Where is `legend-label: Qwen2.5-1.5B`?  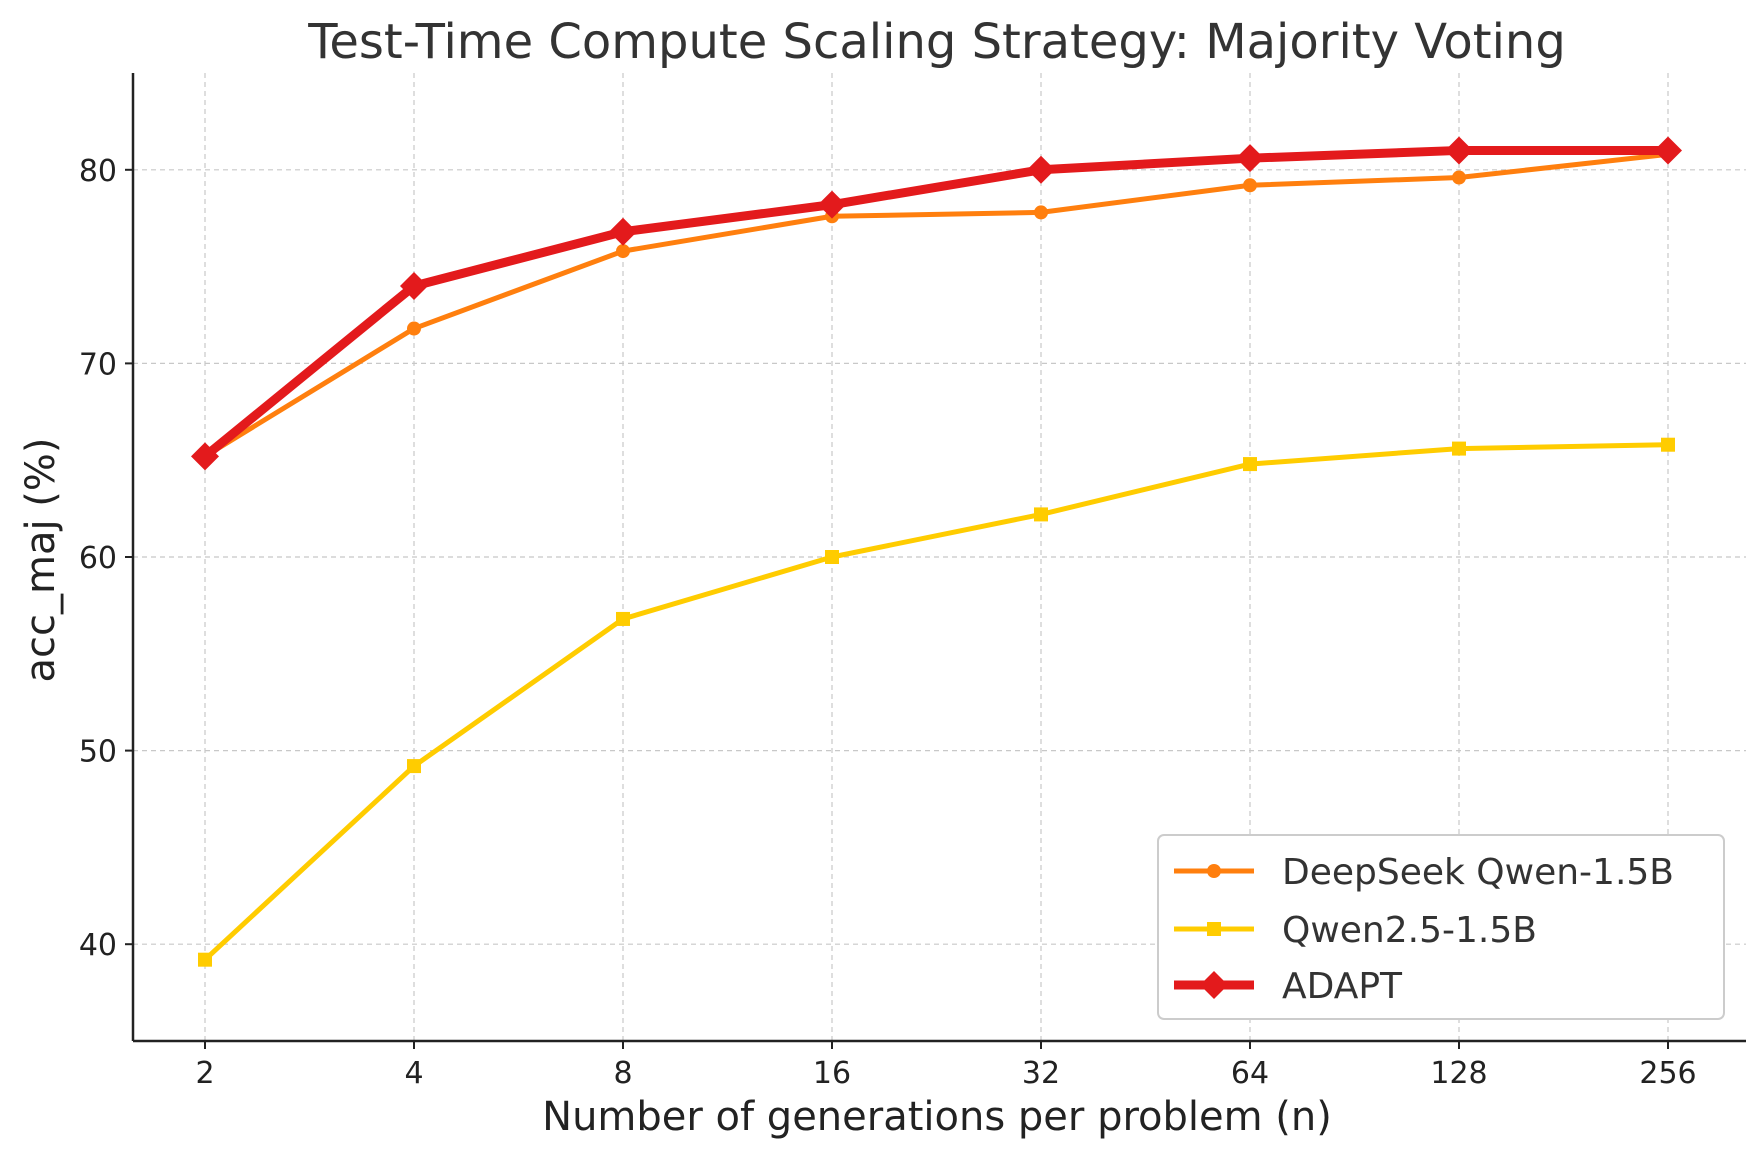 legend-label: Qwen2.5-1.5B is located at coordinates (1409, 930).